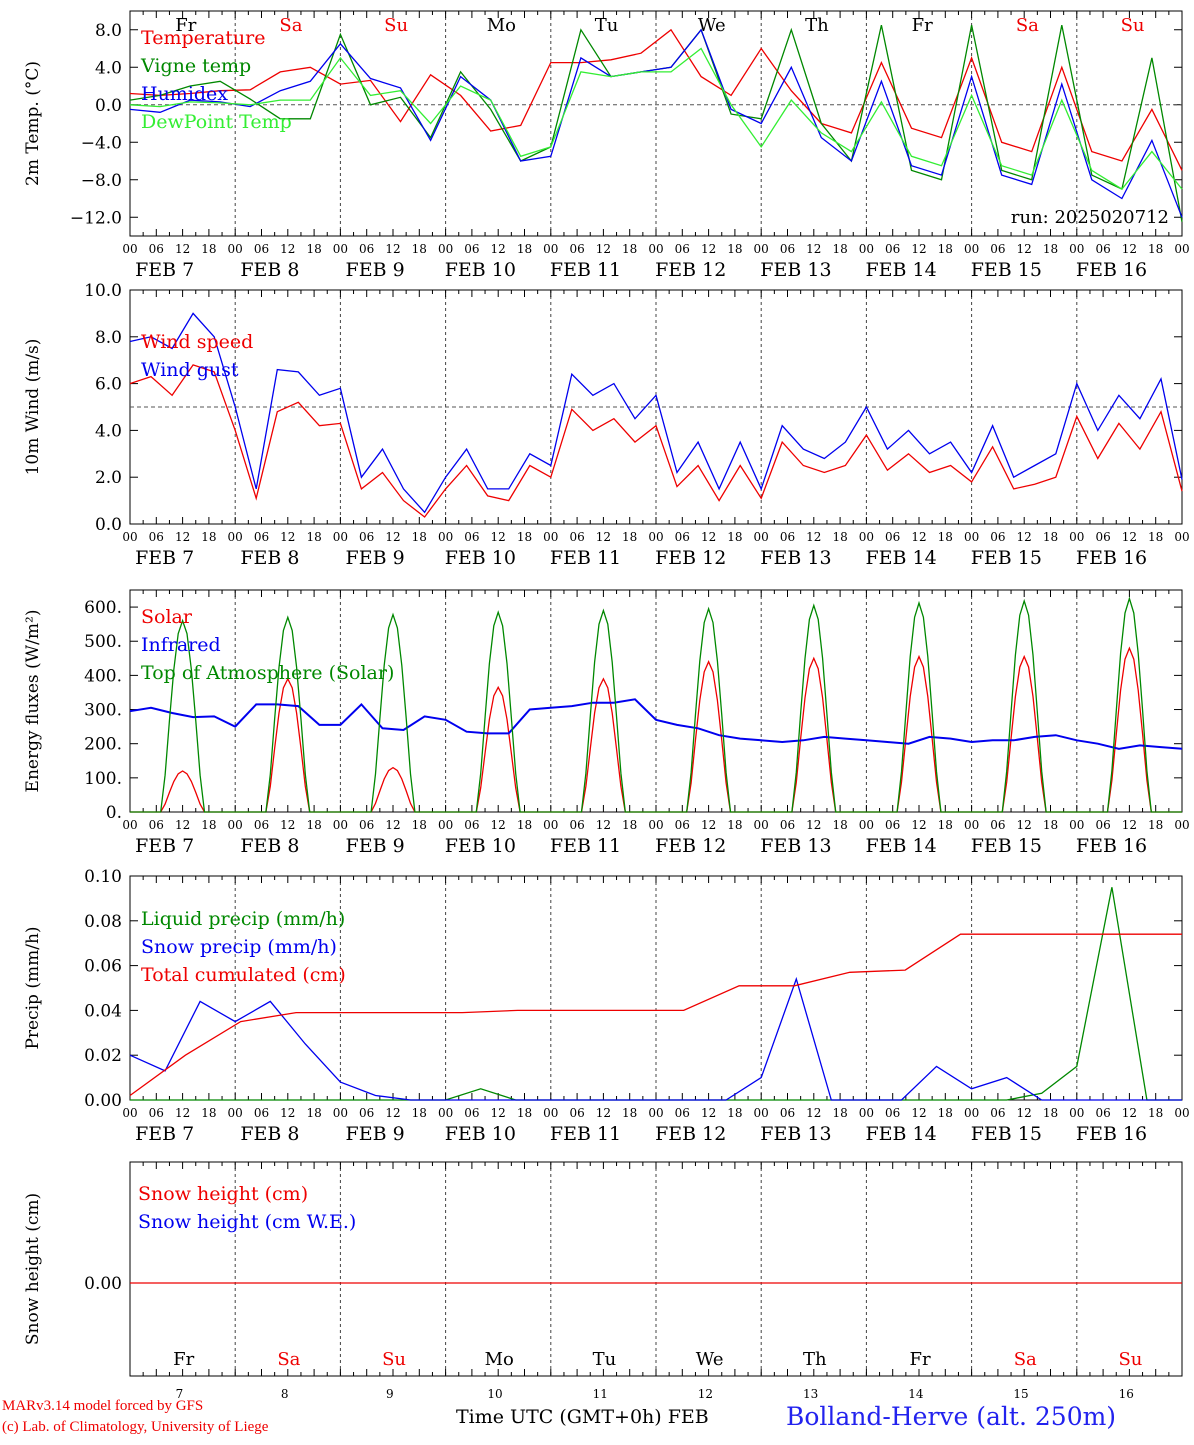  What do you see at coordinates (710, 1359) in the screenshot?
I see `day-name-bottom: We` at bounding box center [710, 1359].